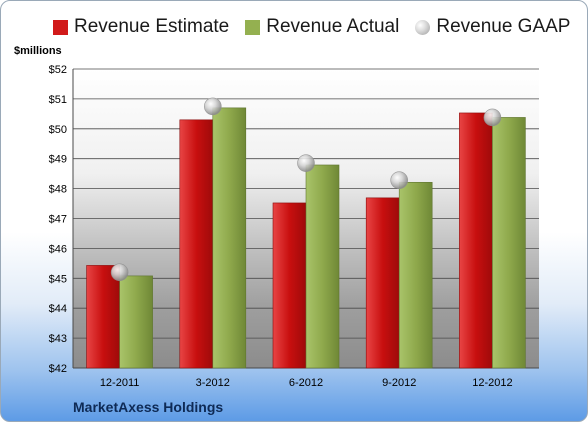 Image resolution: width=588 pixels, height=422 pixels. What do you see at coordinates (58, 190) in the screenshot?
I see `y-tick-label: $48` at bounding box center [58, 190].